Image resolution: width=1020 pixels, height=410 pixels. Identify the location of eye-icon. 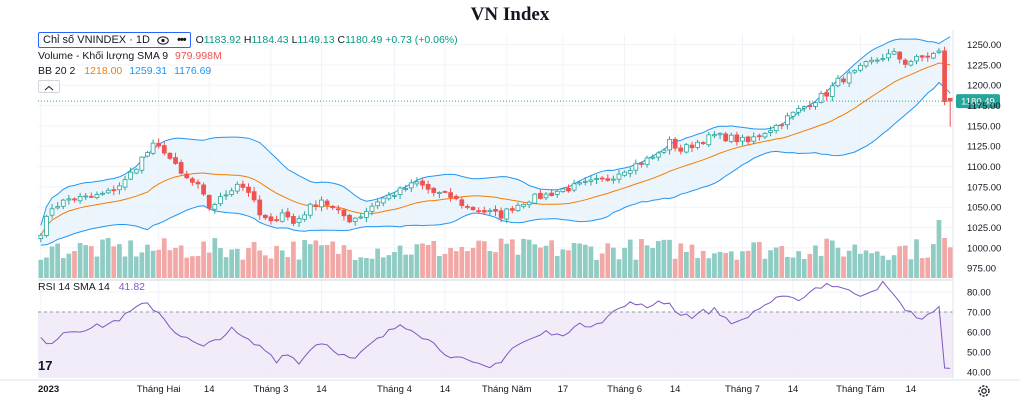
(163, 40).